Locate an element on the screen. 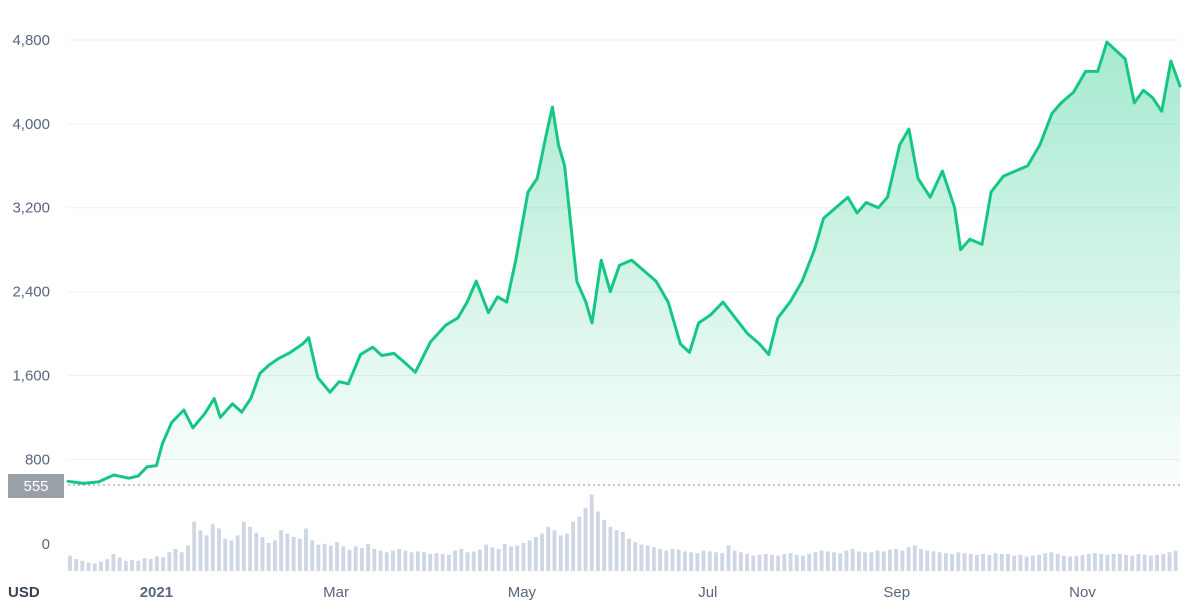  x-tick-label: 2021 is located at coordinates (156, 592).